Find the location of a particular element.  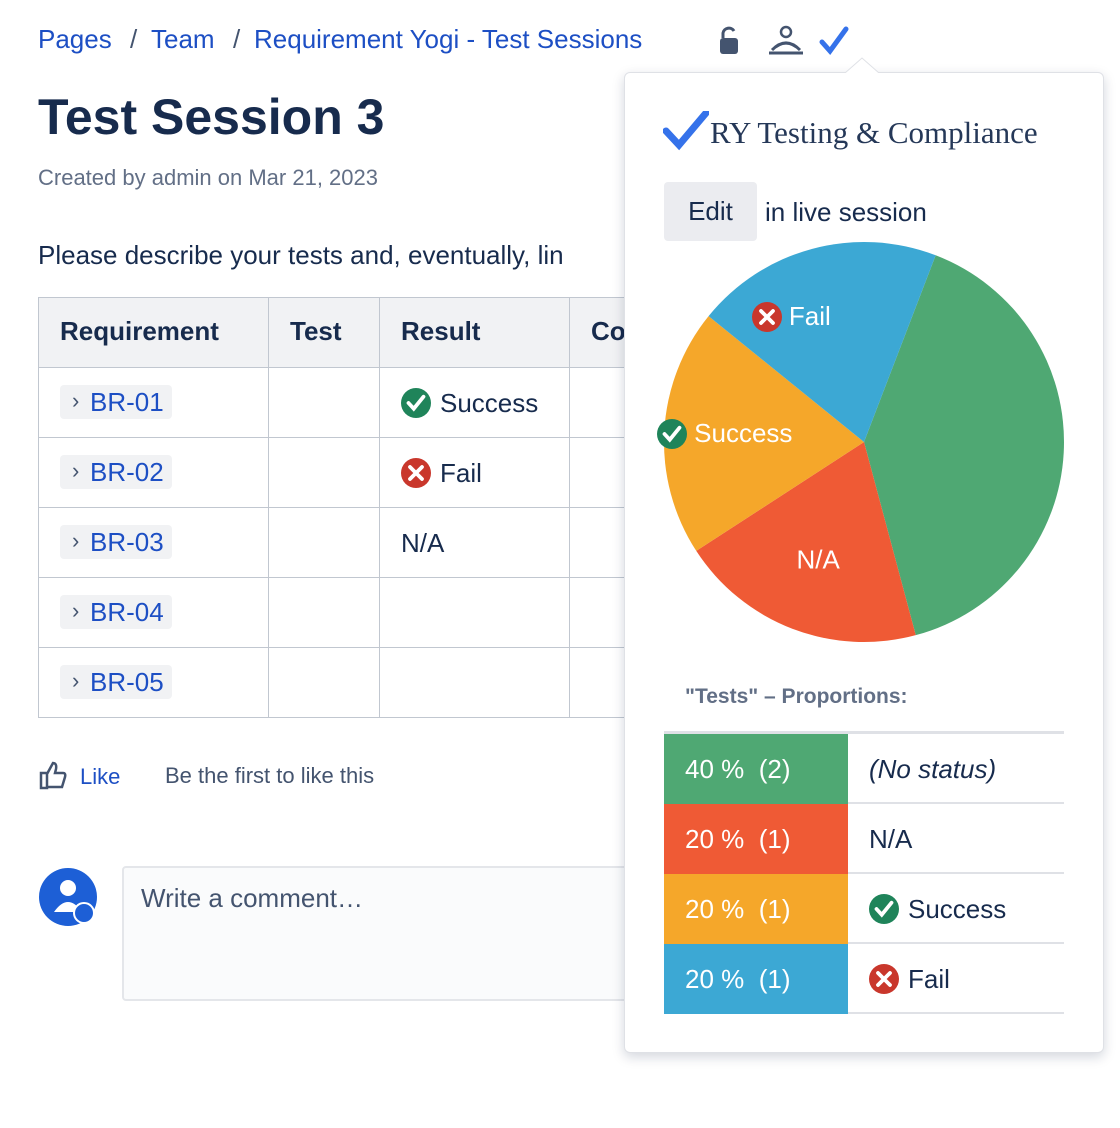

like-glyph is located at coordinates (53, 775).